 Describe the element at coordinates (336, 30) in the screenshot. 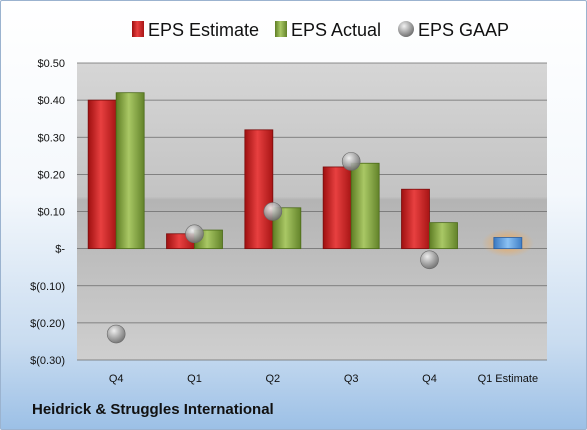

I see `legend-label-eps-actual: EPS Actual` at that location.